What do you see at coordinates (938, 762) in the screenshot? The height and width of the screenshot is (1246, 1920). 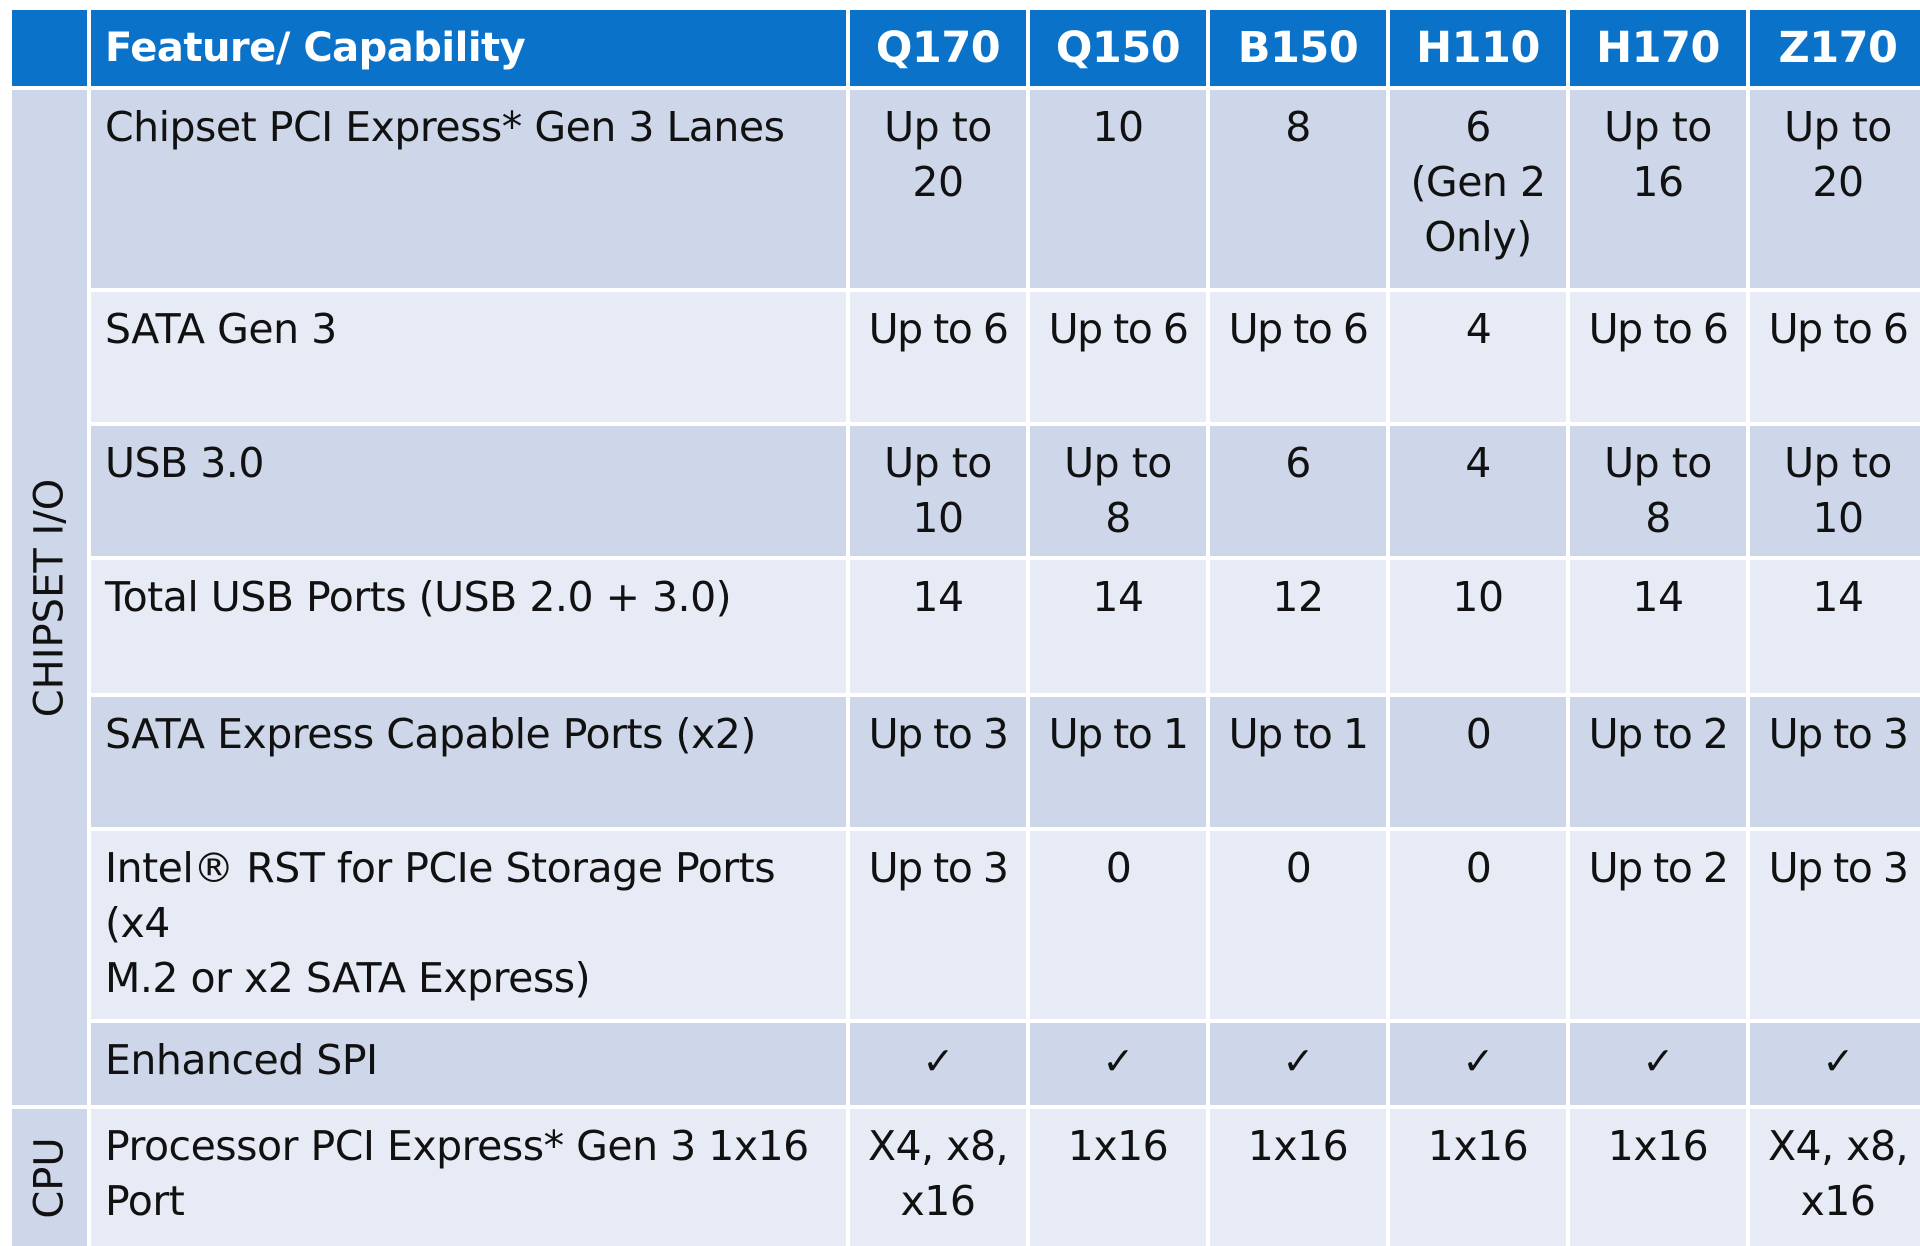 I see `cell-sata-express-q170: Up to 3` at bounding box center [938, 762].